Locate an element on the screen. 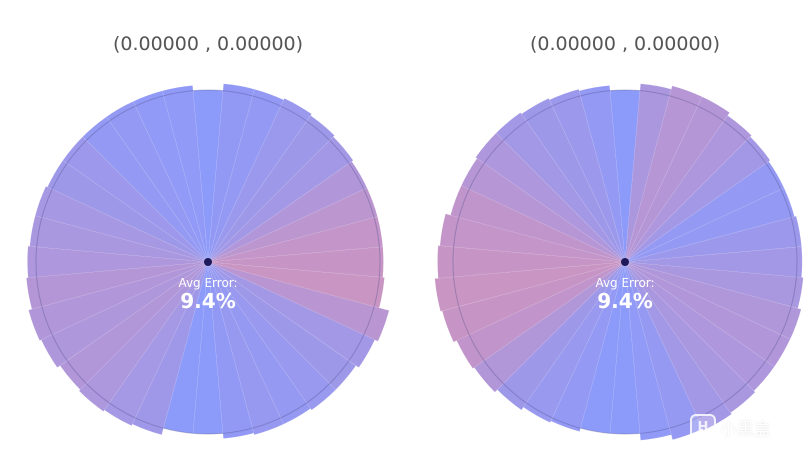  avg-error-value-left: 9.4% is located at coordinates (207, 301).